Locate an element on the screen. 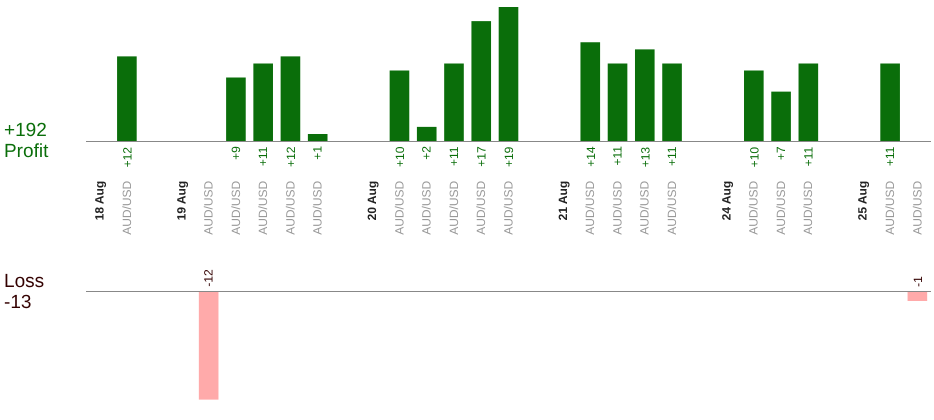 The width and height of the screenshot is (934, 420). x-tick-label: 20 Aug is located at coordinates (372, 200).